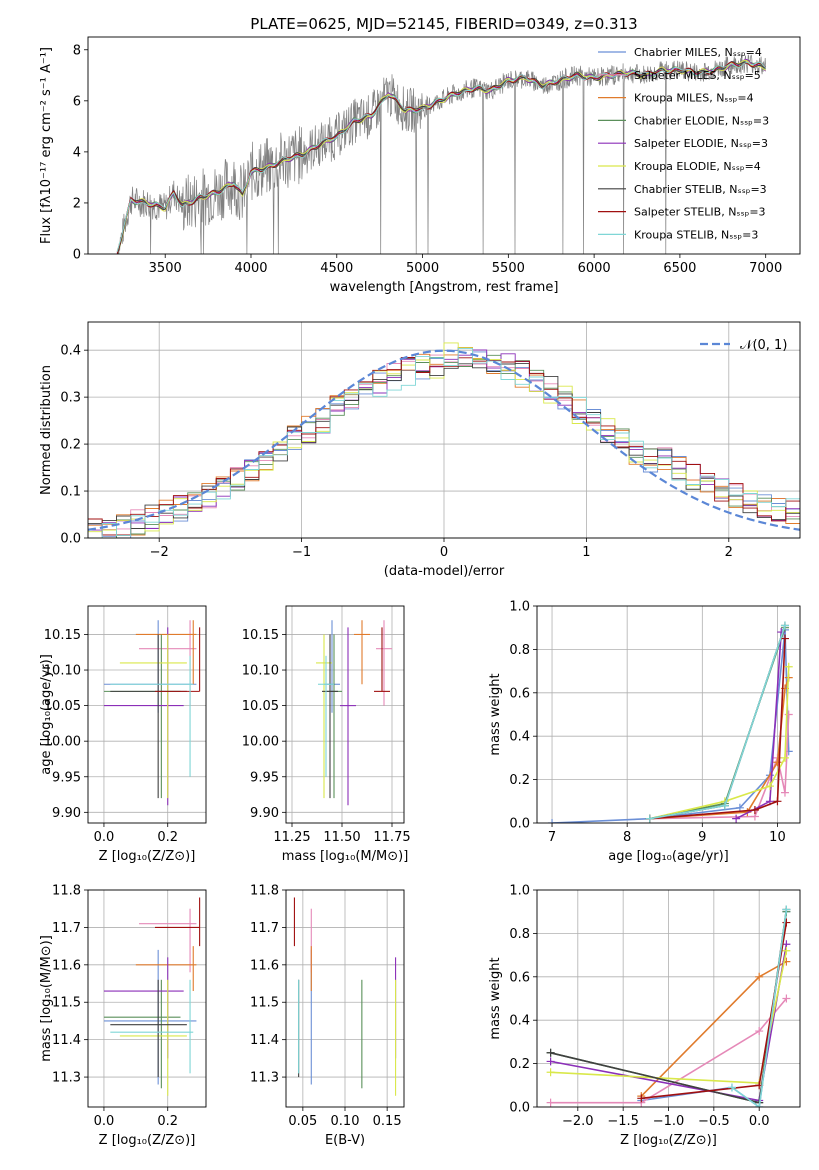 The height and width of the screenshot is (1170, 819). Describe the element at coordinates (422, 268) in the screenshot. I see `x-tick-label: 5000` at that location.